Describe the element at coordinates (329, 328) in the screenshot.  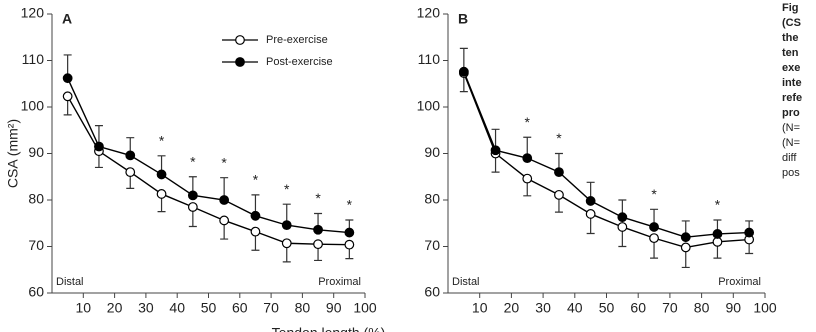
I see `x-axis-label: Tendon length (%)` at that location.